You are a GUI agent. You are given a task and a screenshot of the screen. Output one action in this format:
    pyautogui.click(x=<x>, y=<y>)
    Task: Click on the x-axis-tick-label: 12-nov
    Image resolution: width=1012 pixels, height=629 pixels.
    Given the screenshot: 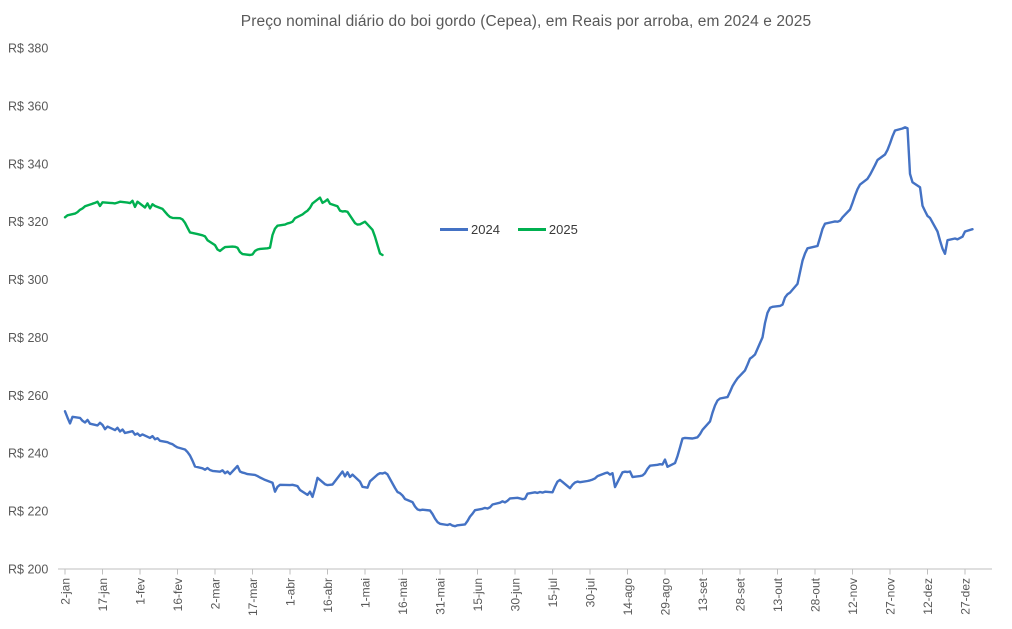 What is the action you would take?
    pyautogui.click(x=853, y=596)
    